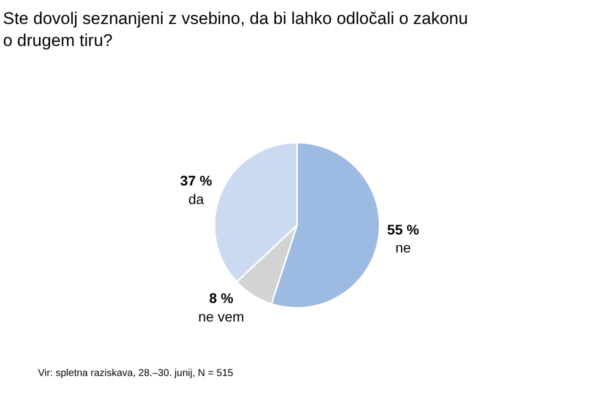 The height and width of the screenshot is (396, 600). I want to click on data-label: 55 %, so click(403, 229).